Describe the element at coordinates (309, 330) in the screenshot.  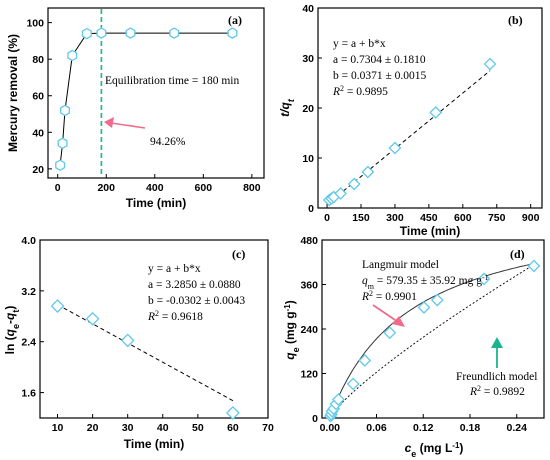
I see `panel-d-ytick-label: 240` at that location.